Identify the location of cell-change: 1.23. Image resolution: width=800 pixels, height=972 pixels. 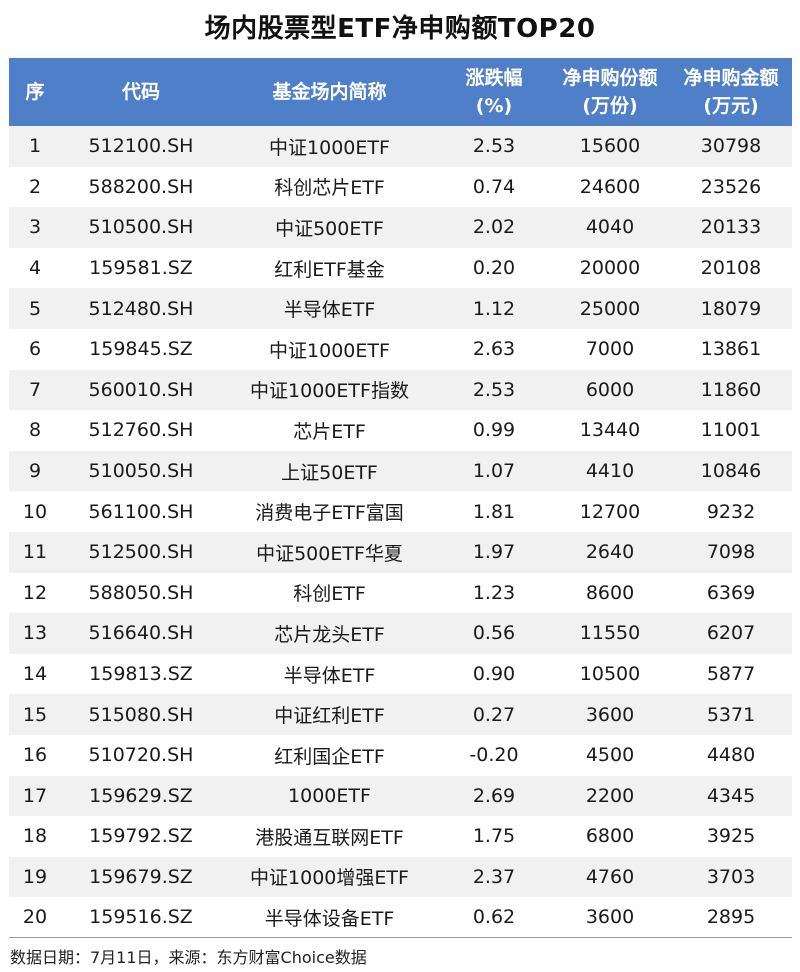
(494, 593).